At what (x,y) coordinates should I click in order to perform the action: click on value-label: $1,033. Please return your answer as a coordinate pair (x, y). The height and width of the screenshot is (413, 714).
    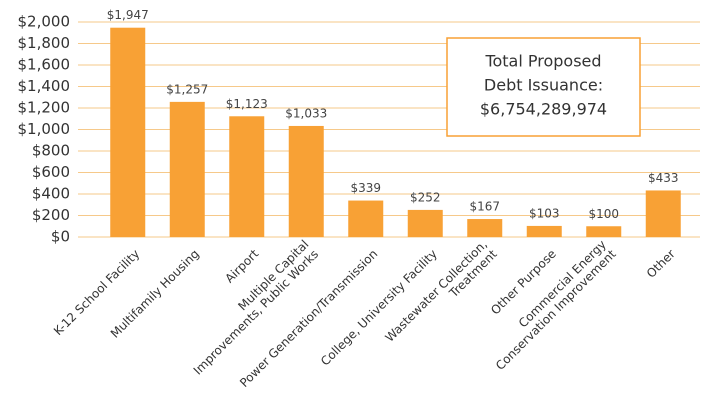
    Looking at the image, I should click on (306, 113).